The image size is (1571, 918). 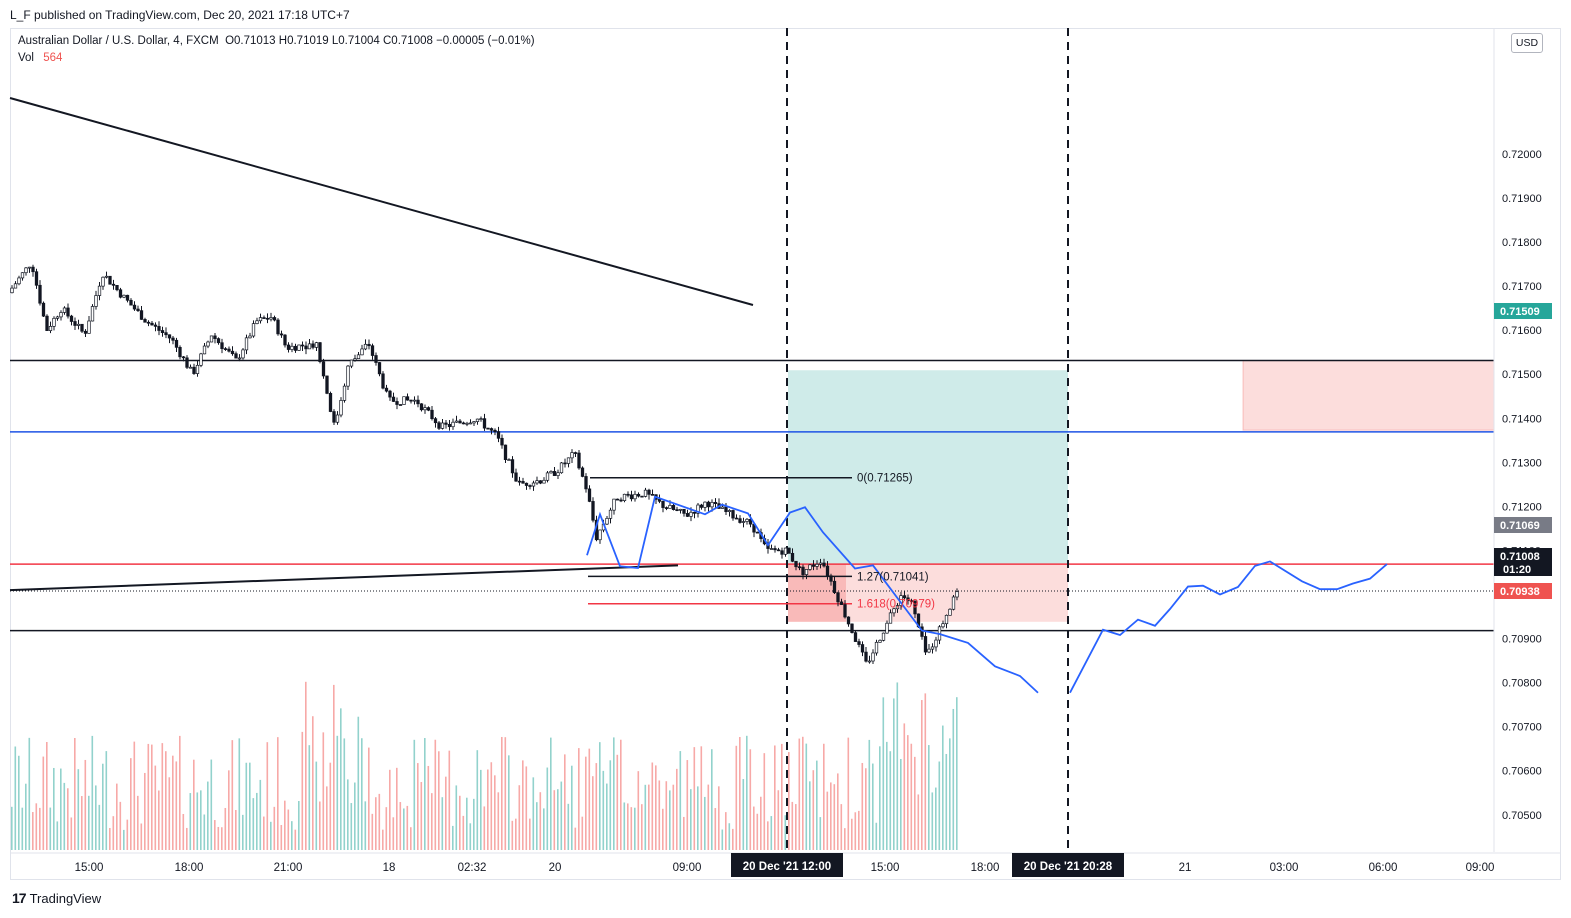 I want to click on y-tick-label: 0.71500, so click(x=1522, y=375).